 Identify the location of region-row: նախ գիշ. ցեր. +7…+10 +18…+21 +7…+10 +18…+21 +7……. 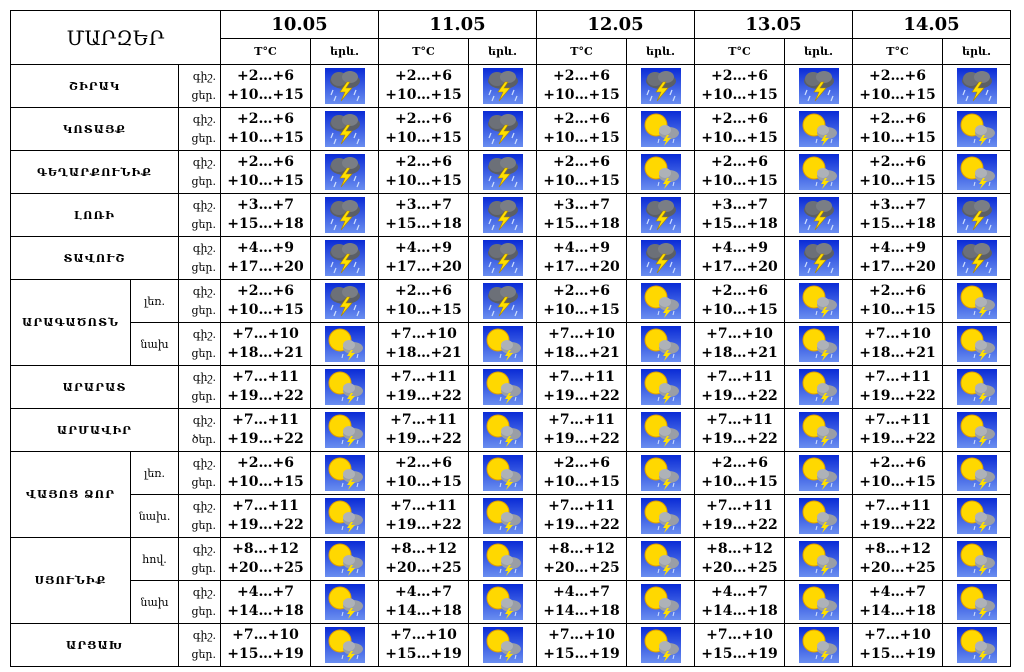
(511, 344).